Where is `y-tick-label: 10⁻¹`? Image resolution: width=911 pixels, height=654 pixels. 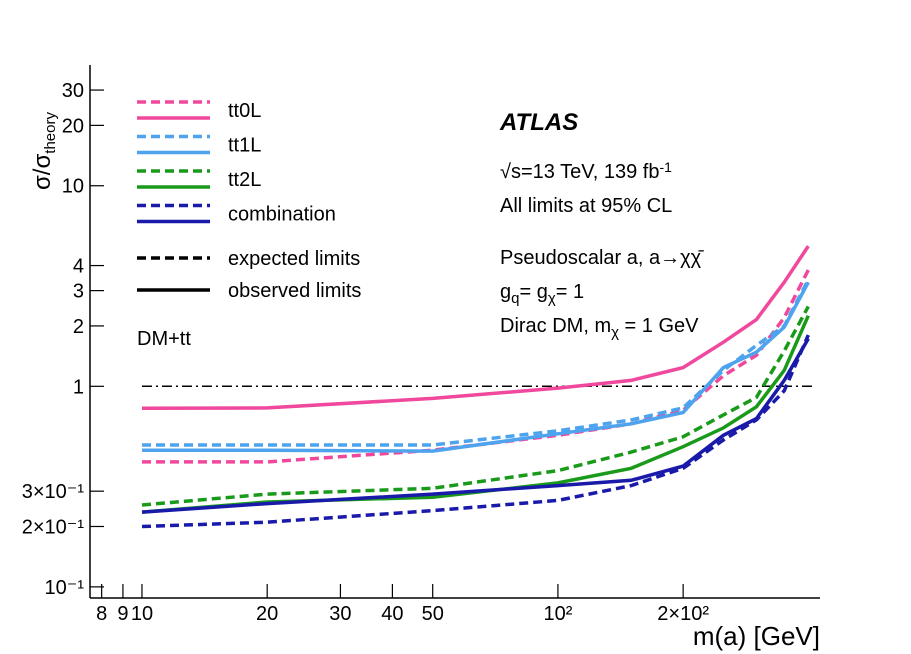
y-tick-label: 10⁻¹ is located at coordinates (65, 588).